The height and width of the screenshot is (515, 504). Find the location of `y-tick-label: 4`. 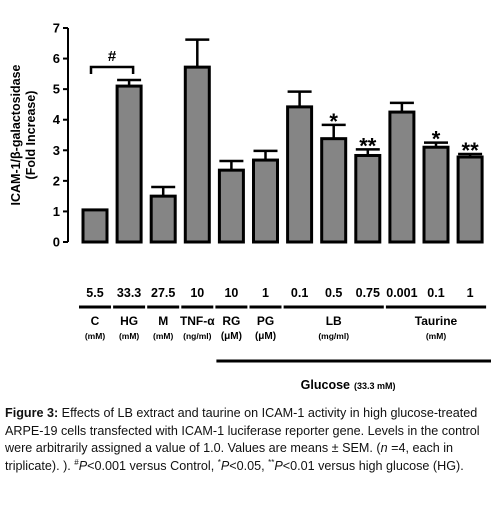

y-tick-label: 4 is located at coordinates (57, 119).